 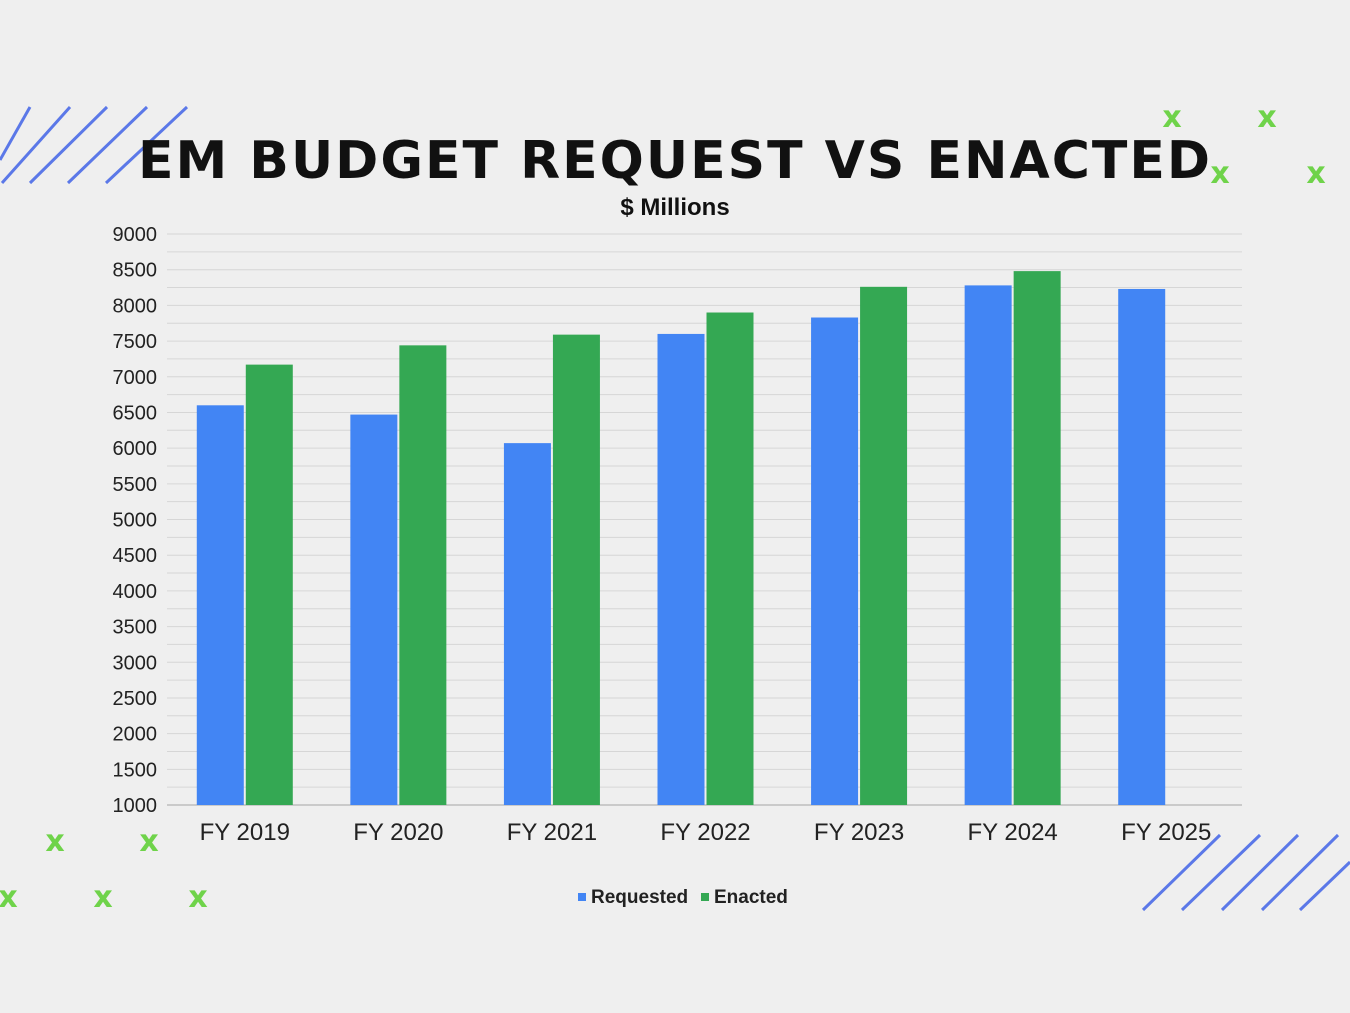 I want to click on bar-enacted-fy-2021, so click(x=576, y=569).